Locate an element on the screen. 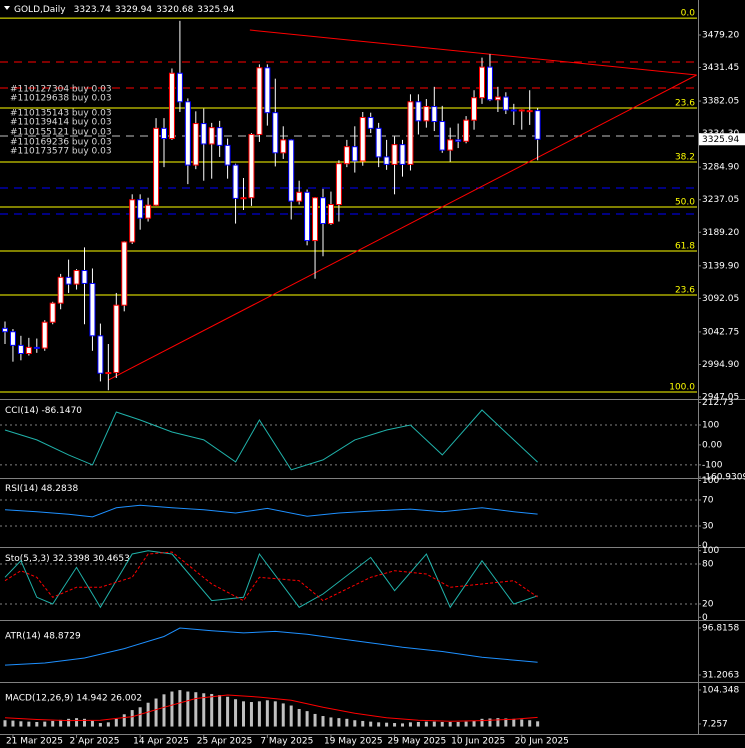 Image resolution: width=745 pixels, height=748 pixels. order-label: #110155121 buy 0.03 is located at coordinates (61, 133).